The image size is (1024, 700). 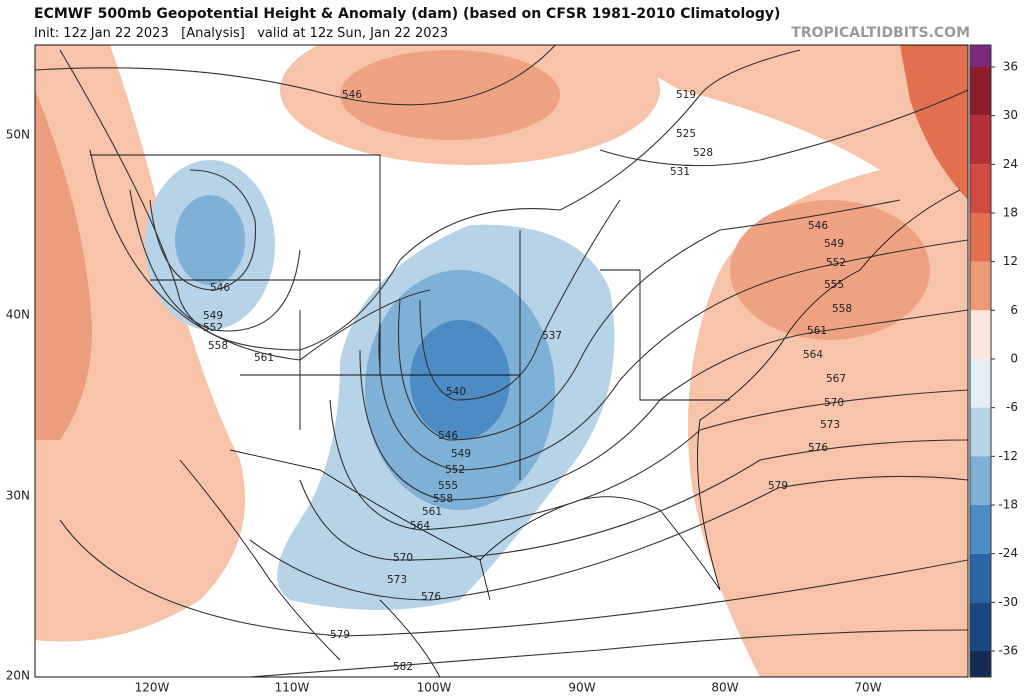 What do you see at coordinates (456, 392) in the screenshot?
I see `contour-label: 540` at bounding box center [456, 392].